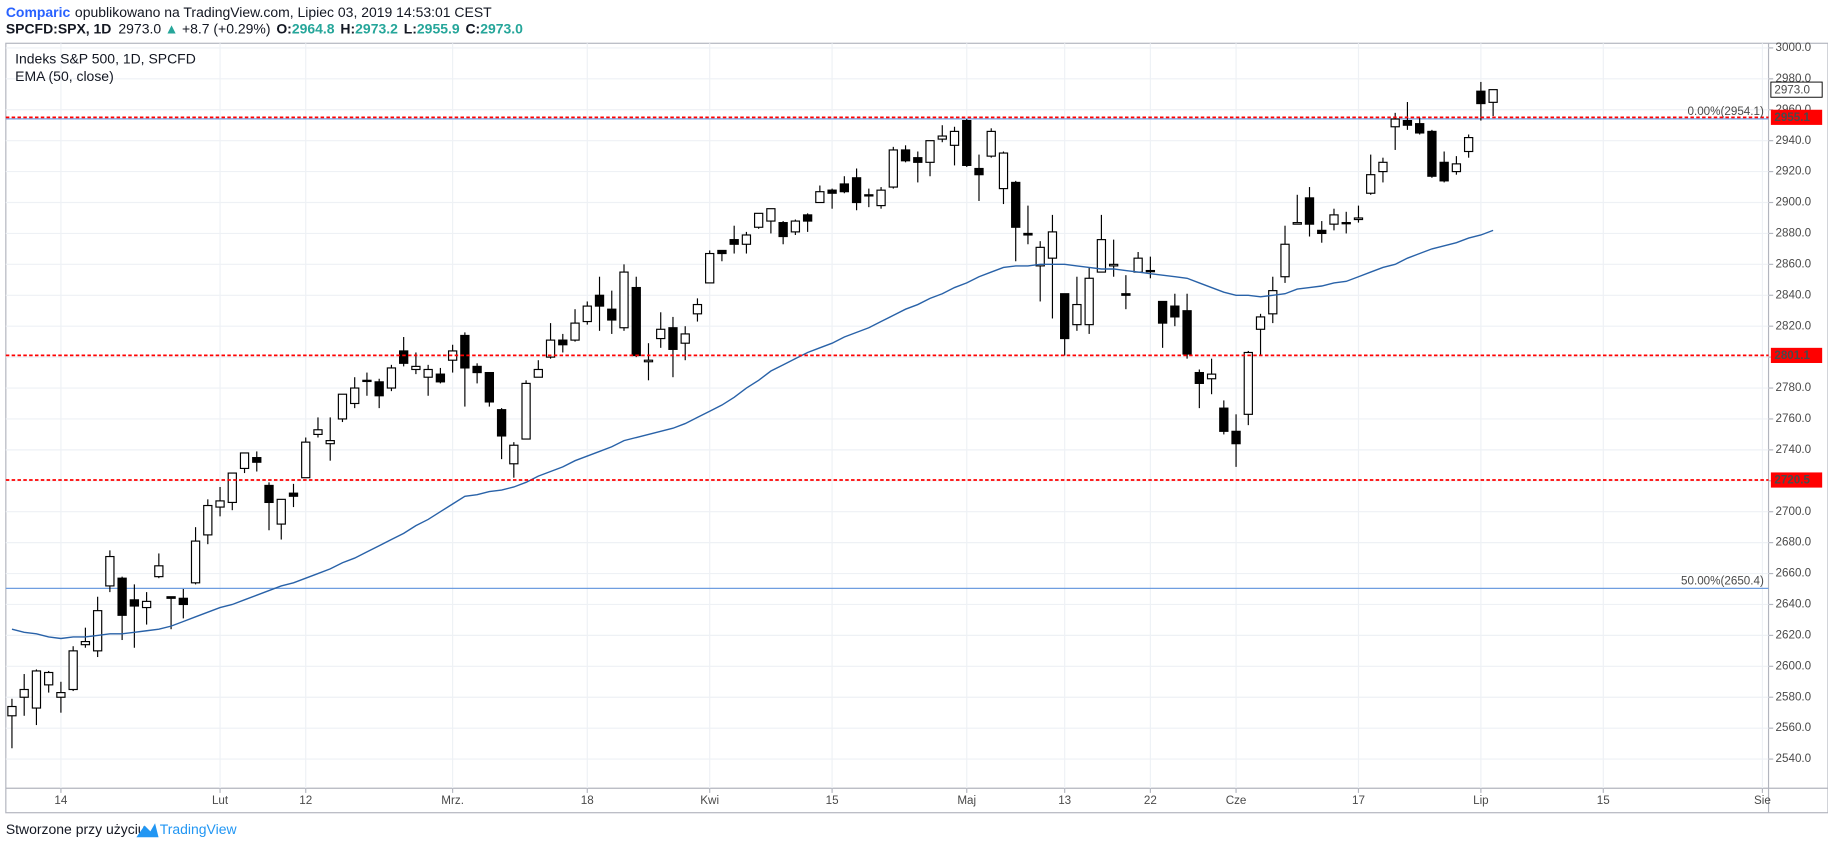  Describe the element at coordinates (1794, 387) in the screenshot. I see `y-tick-label: 2780.0` at that location.